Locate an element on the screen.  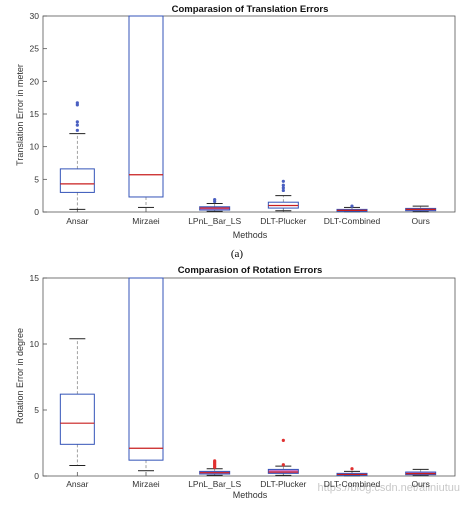
chart1-y-tick-label: 0 is located at coordinates (36, 212).